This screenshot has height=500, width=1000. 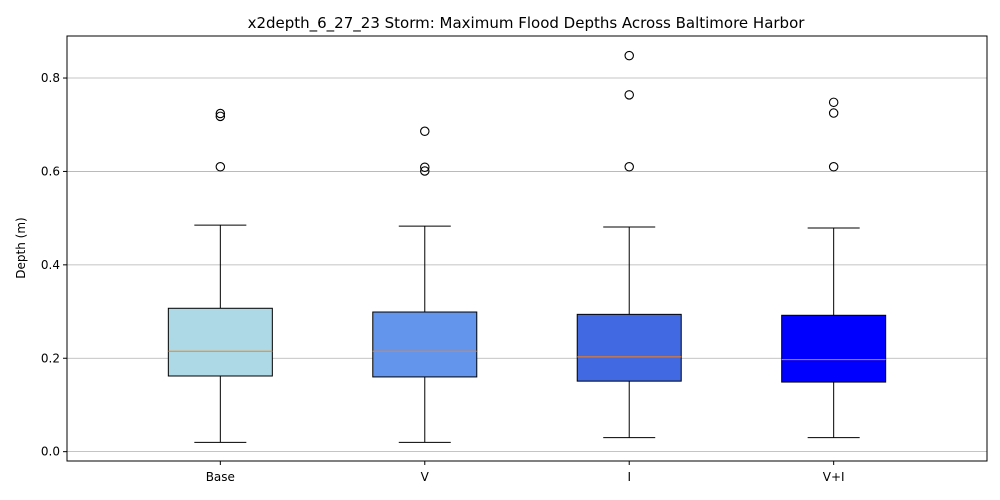 I want to click on box-v-i, so click(x=834, y=268).